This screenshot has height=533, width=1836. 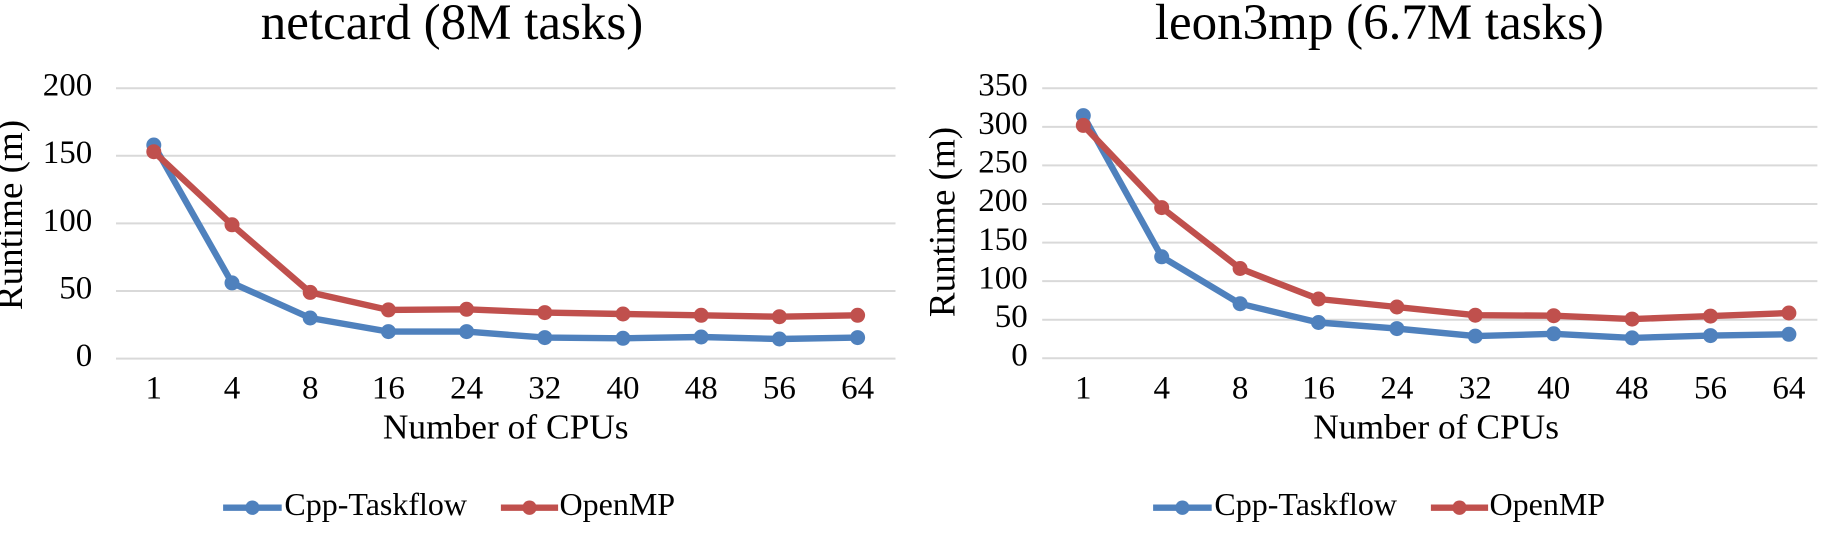 What do you see at coordinates (1003, 163) in the screenshot?
I see `svg-text: 250` at bounding box center [1003, 163].